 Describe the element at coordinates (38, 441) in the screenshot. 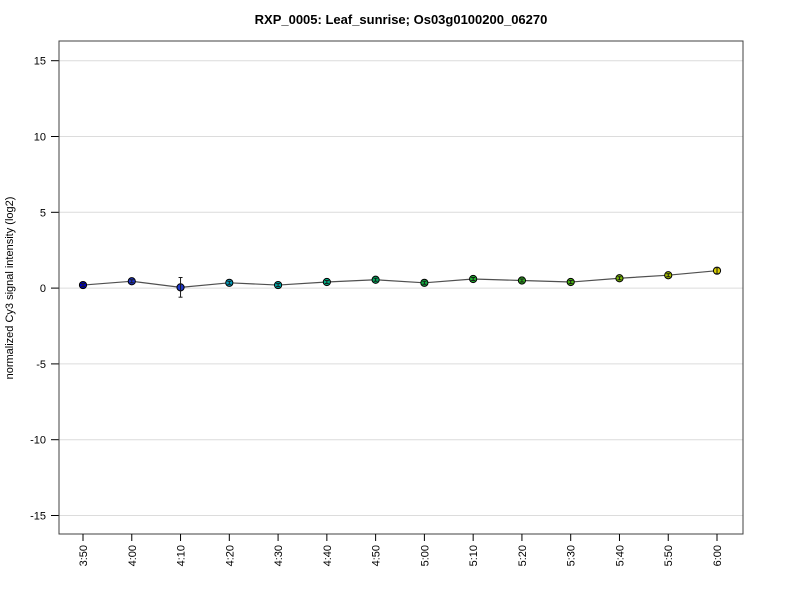

I see `y-tick-label: -10` at that location.